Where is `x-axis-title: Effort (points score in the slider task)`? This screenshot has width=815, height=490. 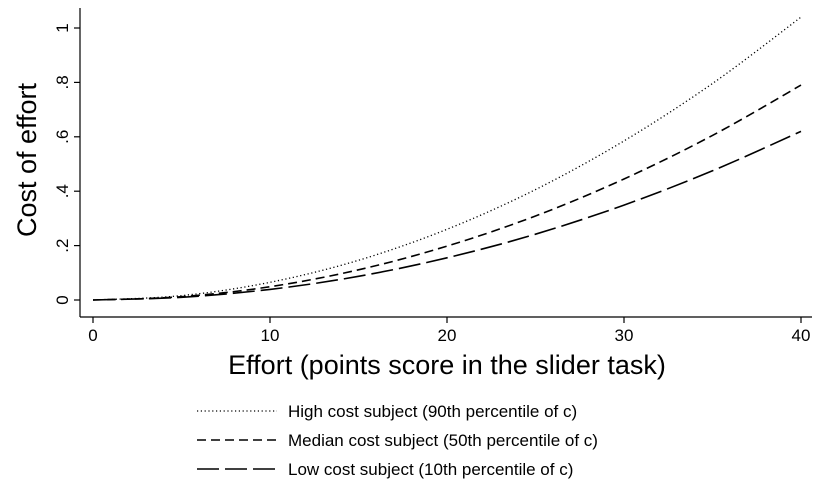 x-axis-title: Effort (points score in the slider task) is located at coordinates (447, 365).